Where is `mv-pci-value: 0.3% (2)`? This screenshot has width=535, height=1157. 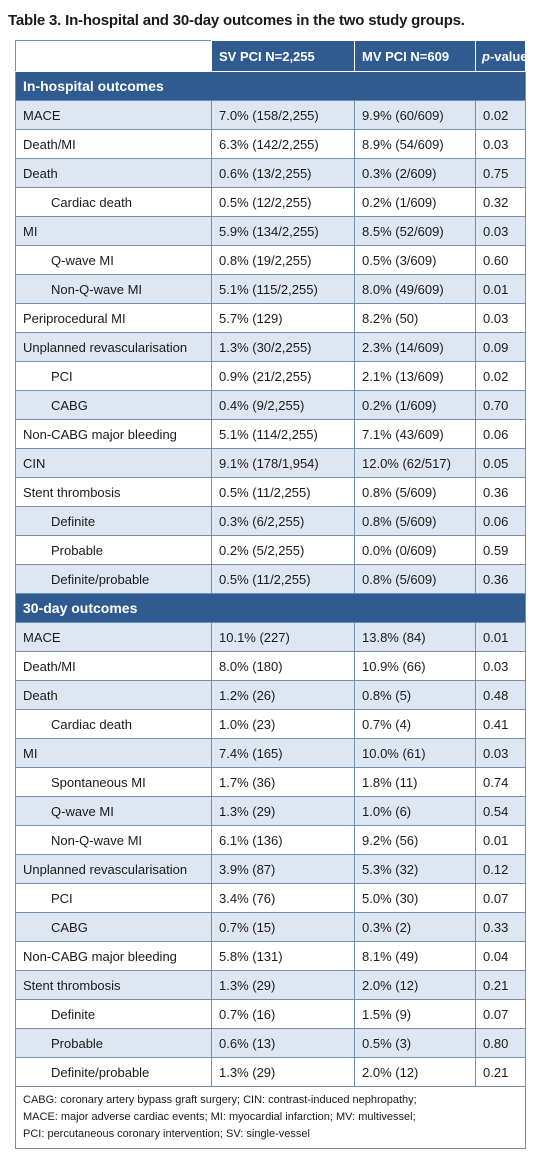
mv-pci-value: 0.3% (2) is located at coordinates (415, 927).